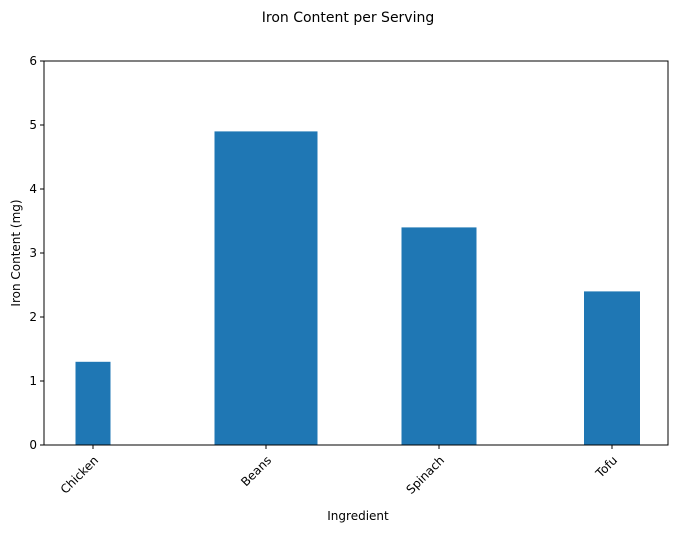 This screenshot has width=678, height=533. I want to click on x-tick-label-beans: Beans, so click(256, 471).